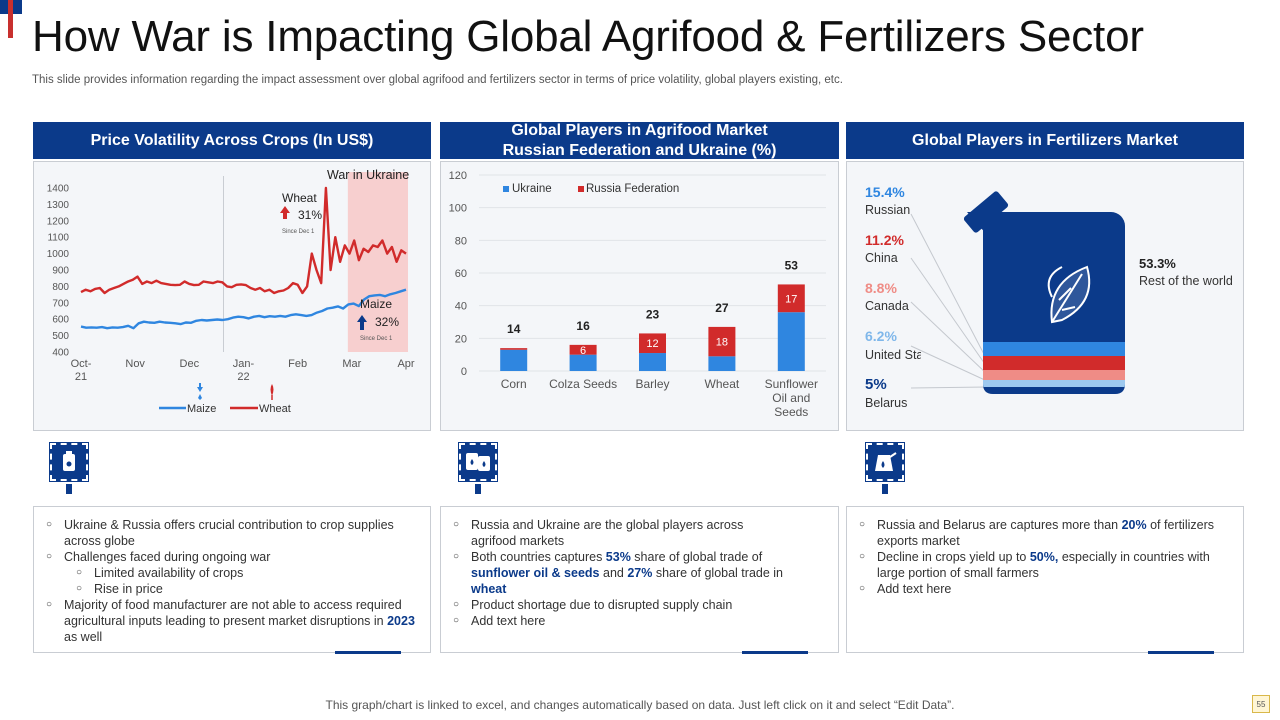  What do you see at coordinates (244, 370) in the screenshot?
I see `x-tick-label: Jan-22` at bounding box center [244, 370].